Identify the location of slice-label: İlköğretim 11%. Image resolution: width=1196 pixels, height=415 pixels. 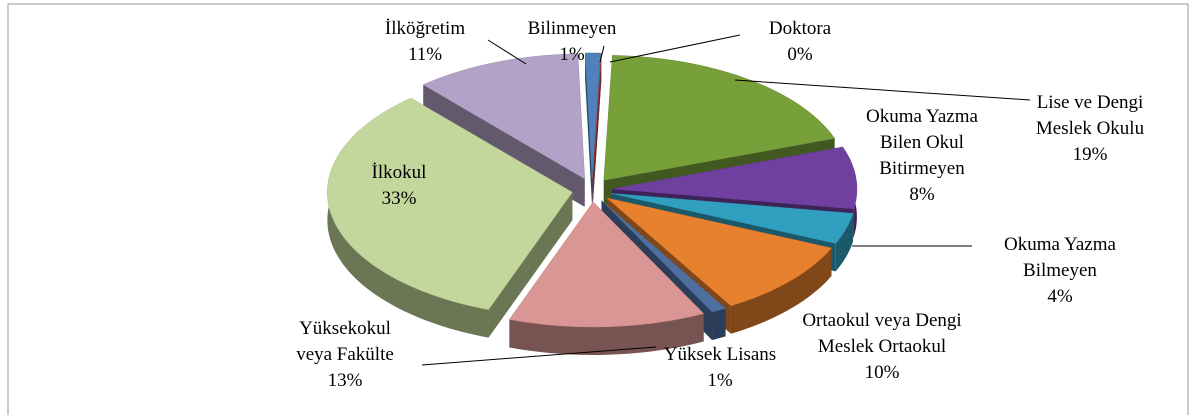
(425, 42).